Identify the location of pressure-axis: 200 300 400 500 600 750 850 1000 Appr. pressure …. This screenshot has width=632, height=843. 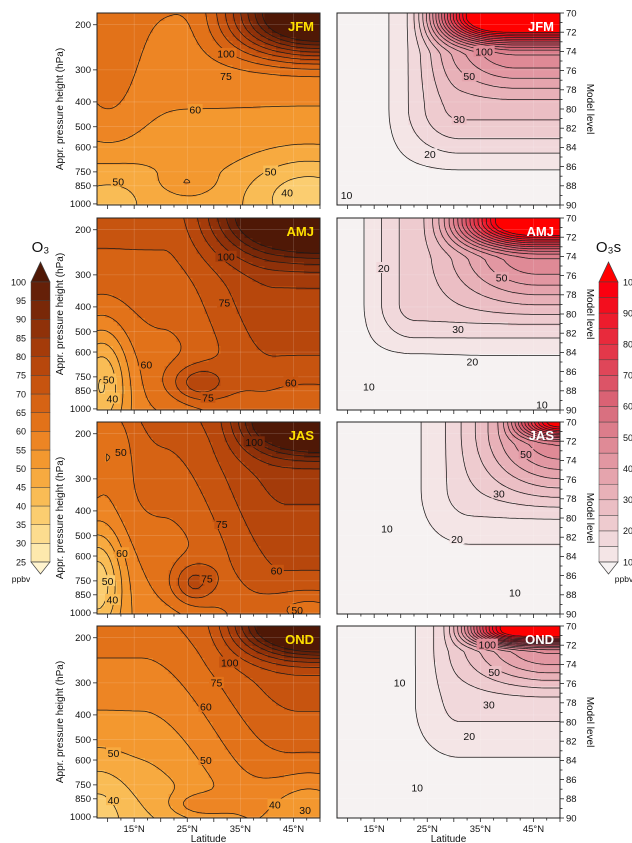
(76, 728).